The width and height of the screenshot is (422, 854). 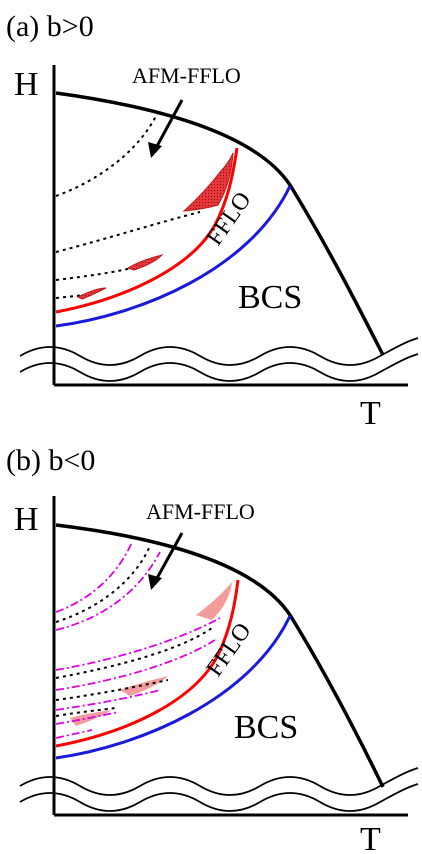 I want to click on panel-a-bcs-label: BCS, so click(x=270, y=297).